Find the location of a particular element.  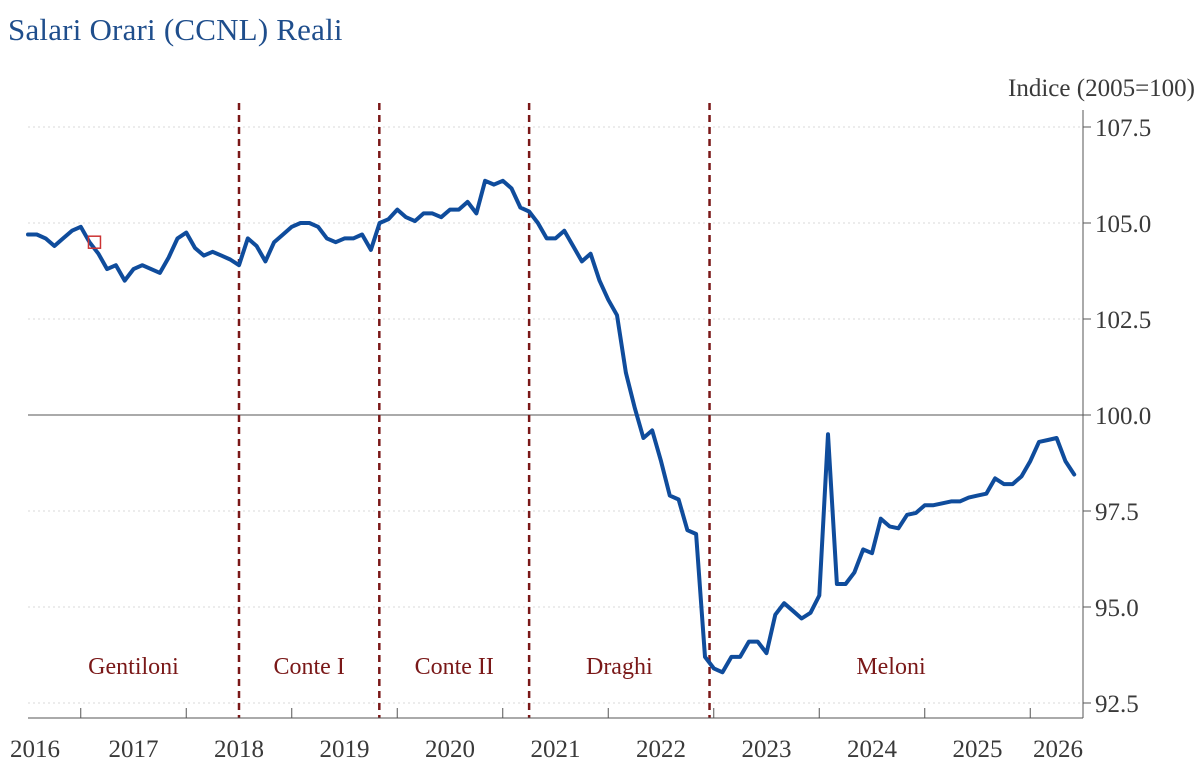

x-tick-label-2018: 2018 is located at coordinates (239, 749).